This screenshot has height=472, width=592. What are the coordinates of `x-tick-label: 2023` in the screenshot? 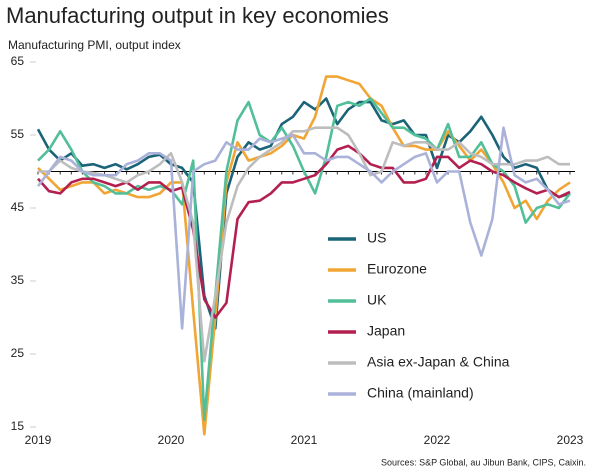 It's located at (570, 440).